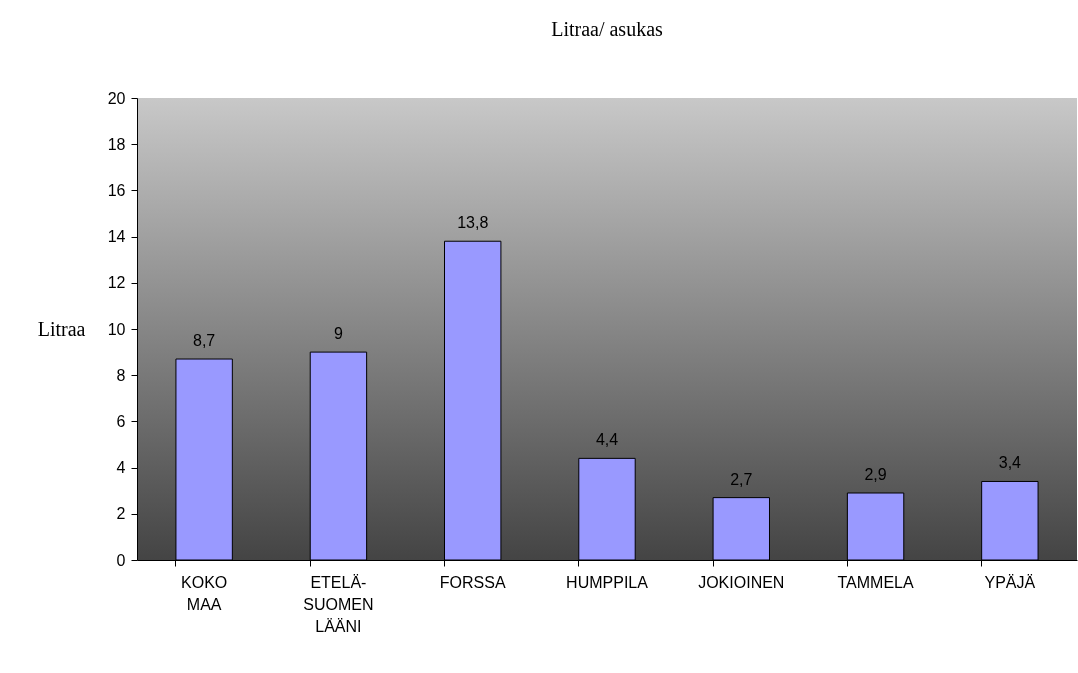  I want to click on x-tick-label: FORSSA, so click(472, 582).